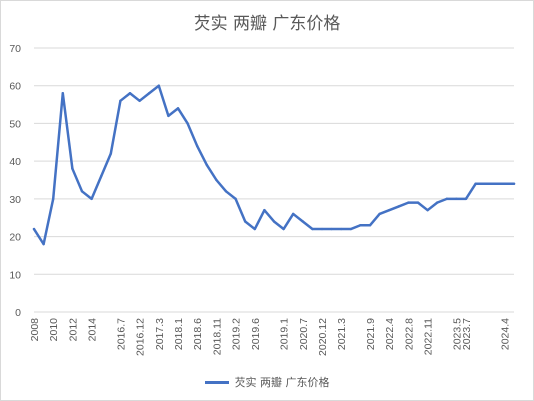  What do you see at coordinates (342, 334) in the screenshot?
I see `x-tick-label: 2021.3` at bounding box center [342, 334].